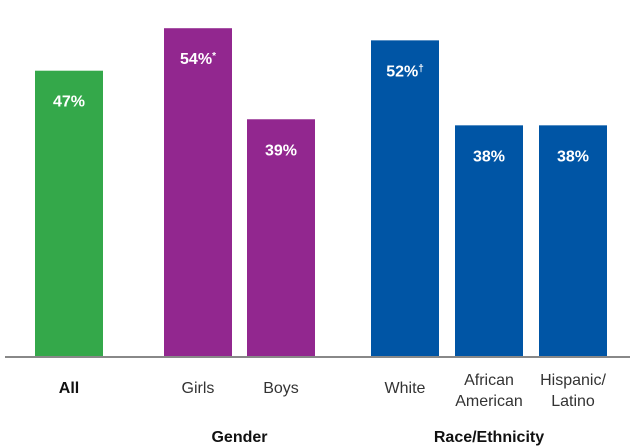 Image resolution: width=635 pixels, height=447 pixels. I want to click on bar-value-label-3: 52%†, so click(405, 71).